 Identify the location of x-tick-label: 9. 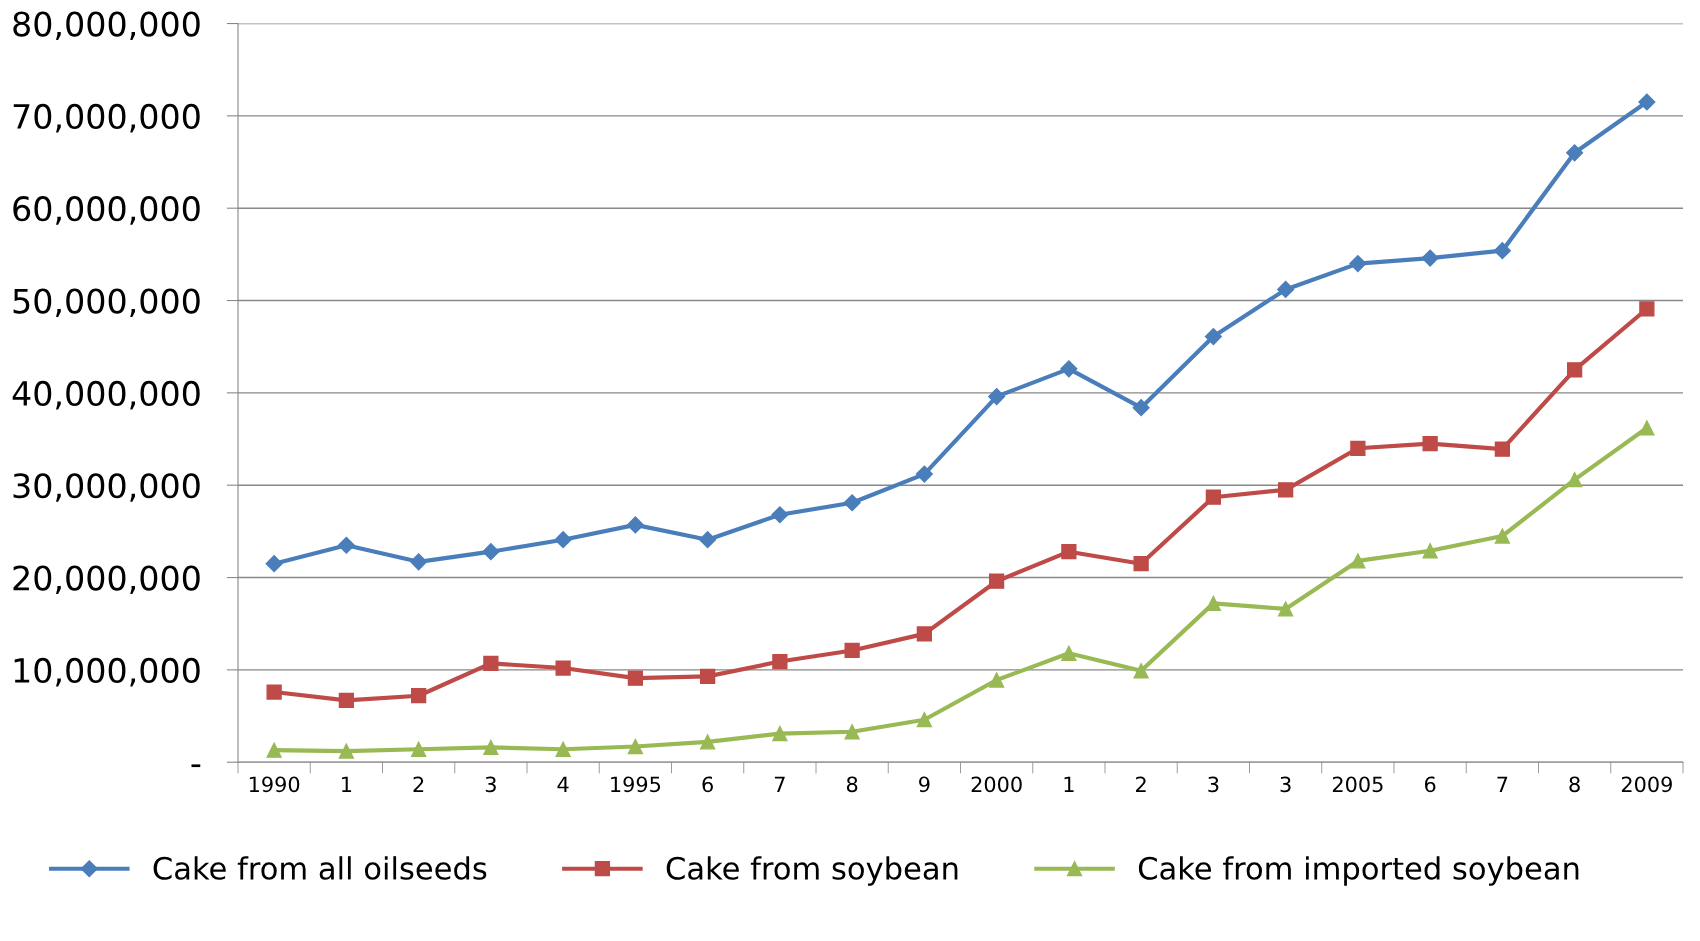
(924, 784).